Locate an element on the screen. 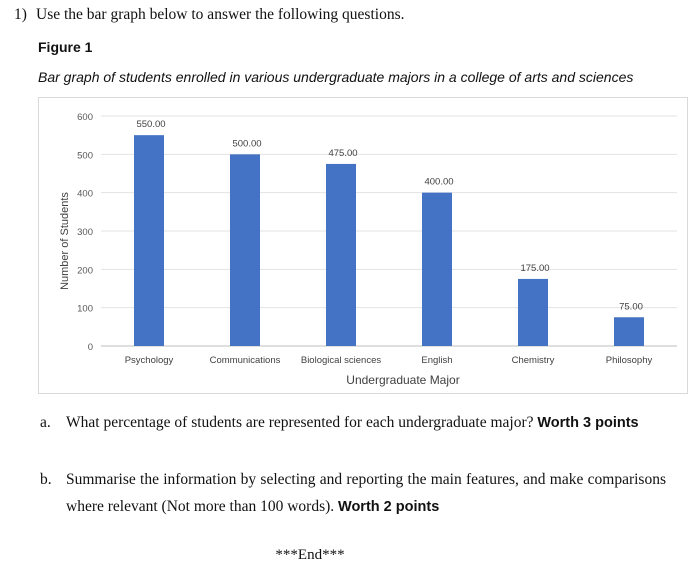 The height and width of the screenshot is (580, 700). data-label: 175.00 is located at coordinates (534, 268).